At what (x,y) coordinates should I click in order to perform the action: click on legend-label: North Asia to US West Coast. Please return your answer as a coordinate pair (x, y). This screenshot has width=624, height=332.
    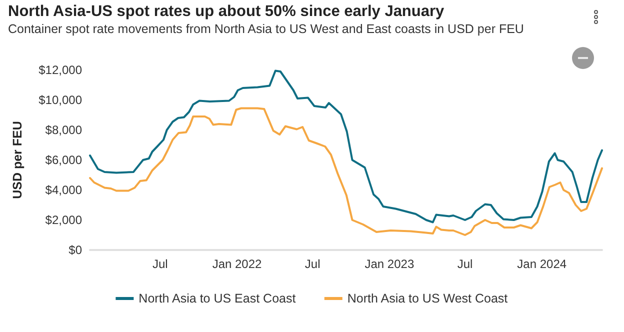
    Looking at the image, I should click on (427, 299).